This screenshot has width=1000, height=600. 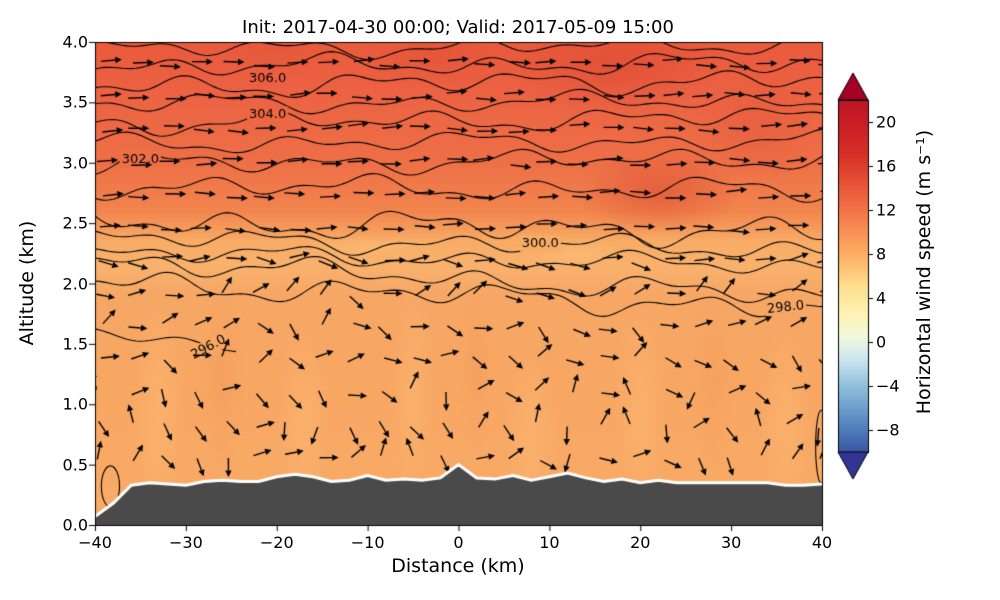 I want to click on x-tick-label: 20, so click(x=640, y=542).